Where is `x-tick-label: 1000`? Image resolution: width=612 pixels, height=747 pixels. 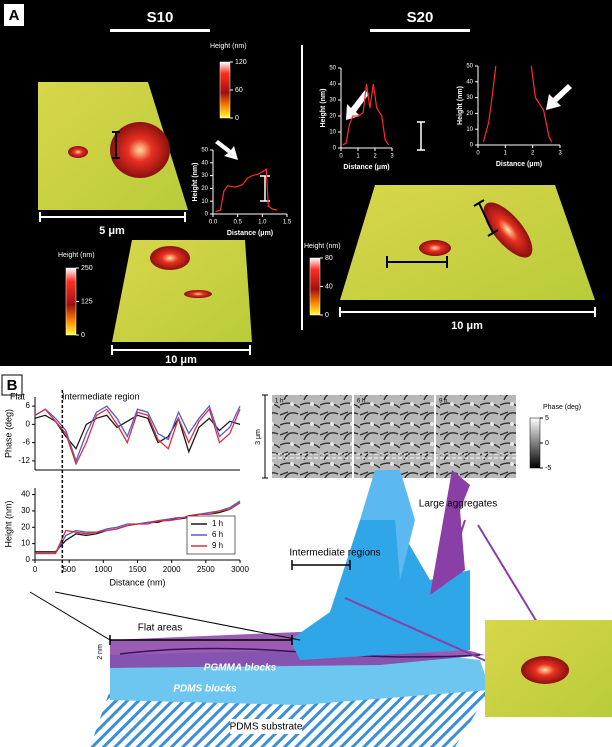 x-tick-label: 1000 is located at coordinates (103, 569).